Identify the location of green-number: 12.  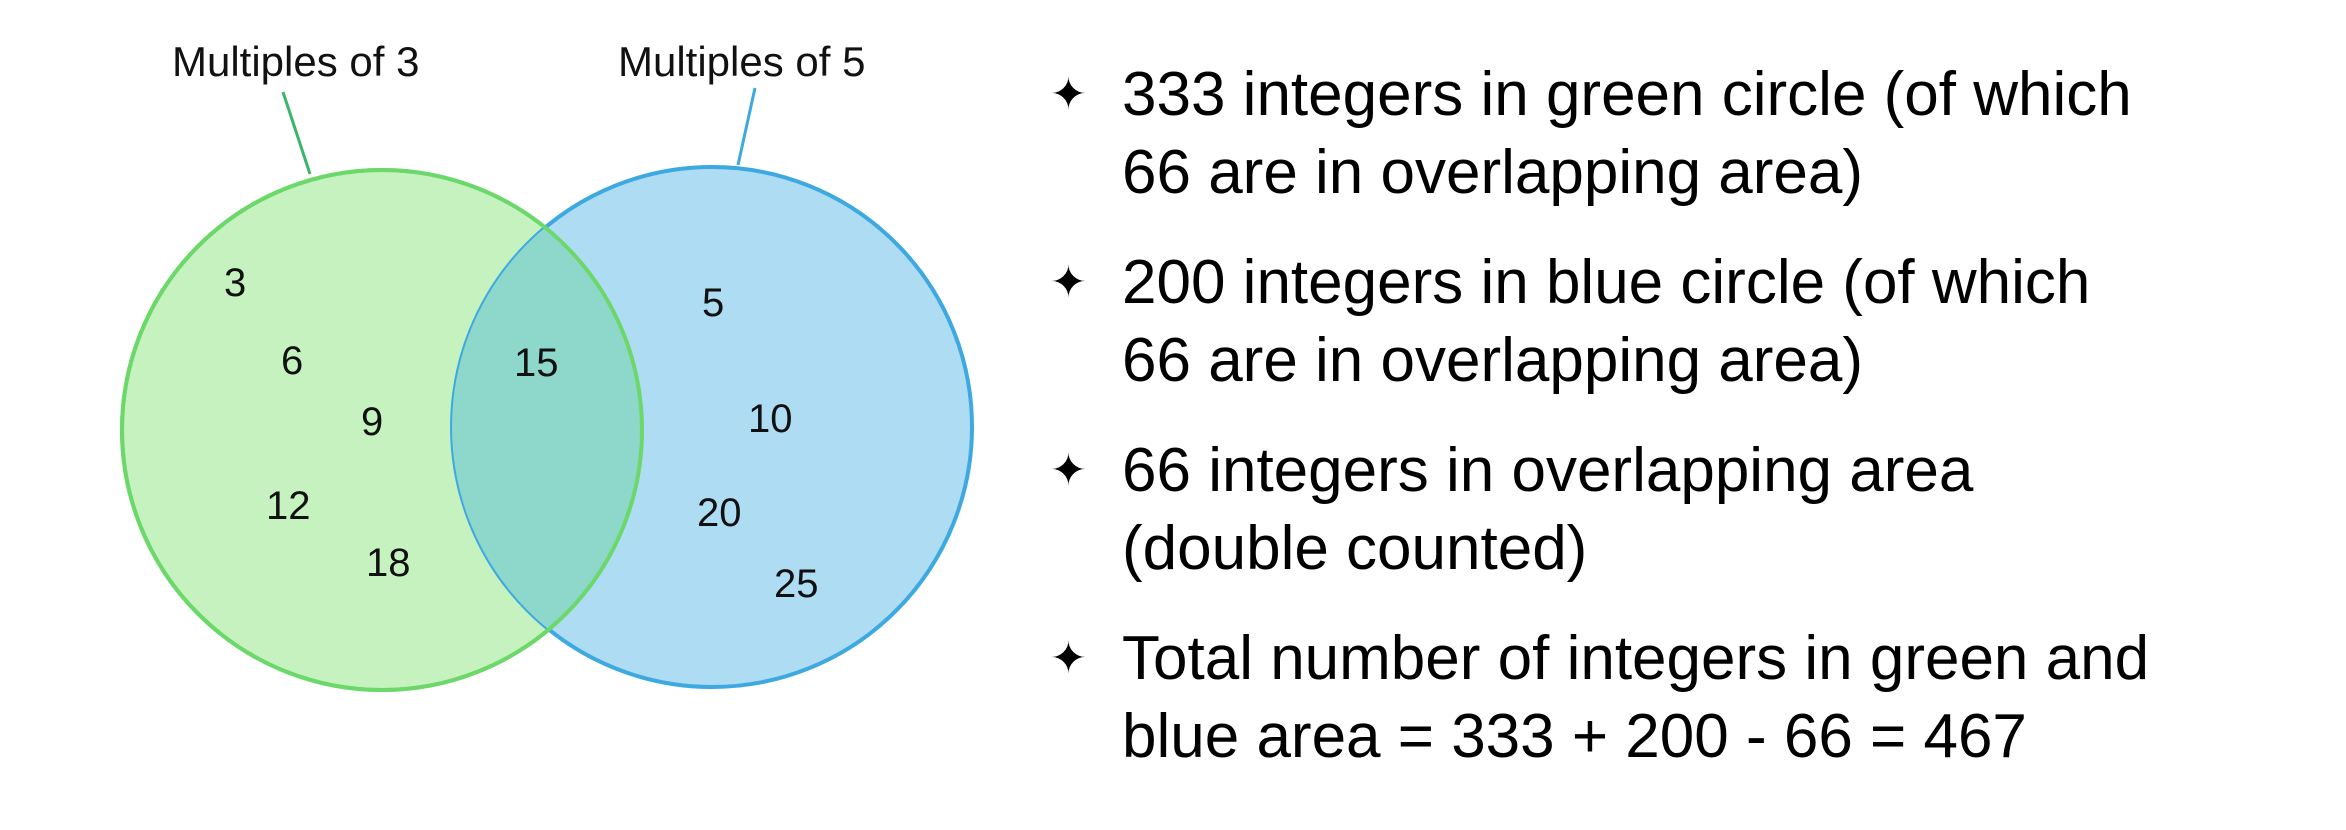
(288, 506).